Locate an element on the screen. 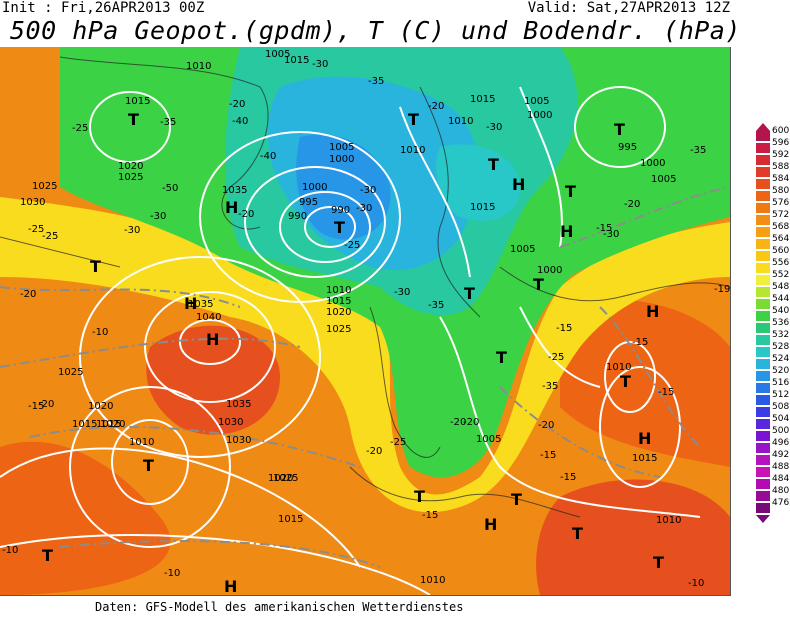 The image size is (790, 620). cold-region-east is located at coordinates (478, 182).